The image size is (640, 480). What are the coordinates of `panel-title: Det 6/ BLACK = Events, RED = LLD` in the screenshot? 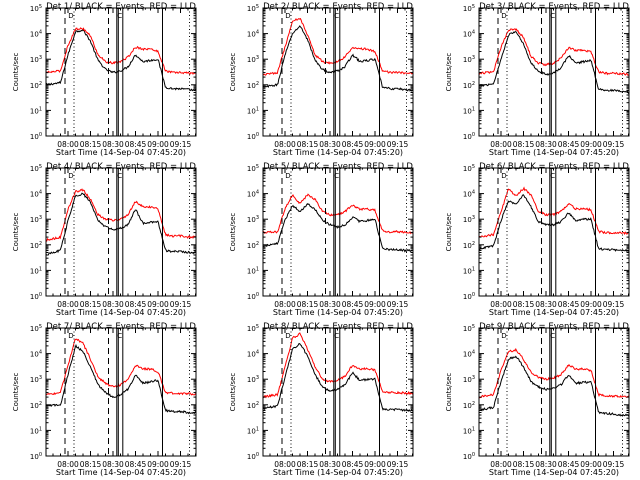 It's located at (554, 167).